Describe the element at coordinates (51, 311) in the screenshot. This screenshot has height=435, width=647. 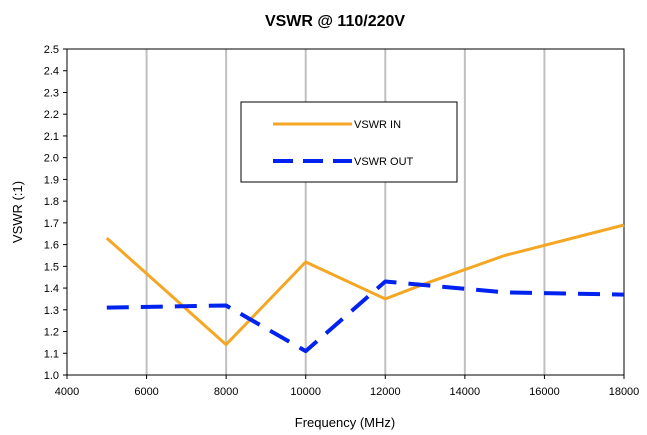
I see `y-tick-label: 1.3` at that location.